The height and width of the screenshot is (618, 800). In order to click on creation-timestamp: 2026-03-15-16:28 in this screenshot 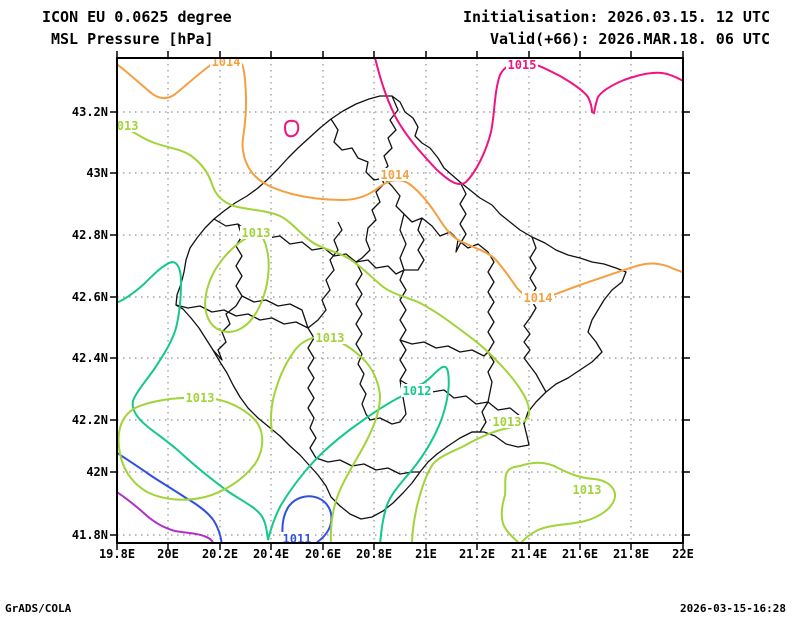, I will do `click(733, 608)`.